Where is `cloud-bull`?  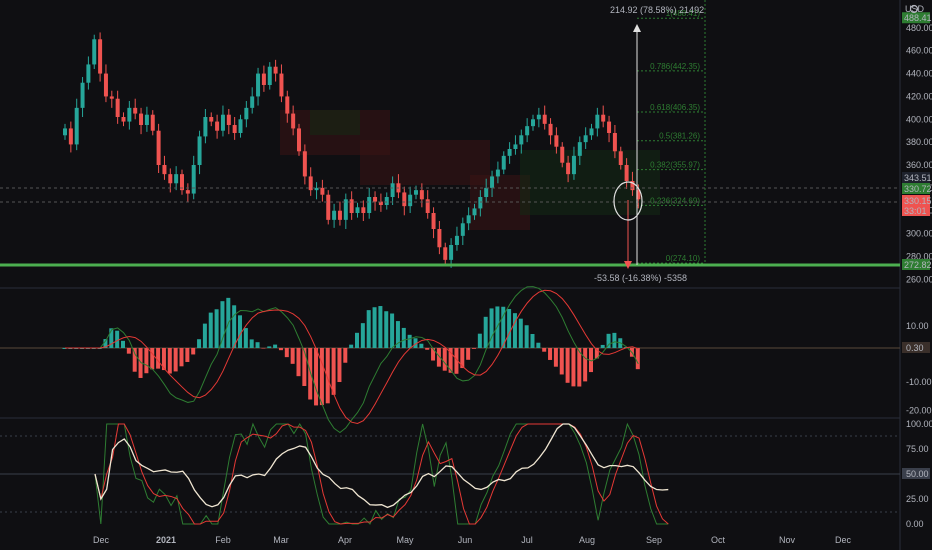
cloud-bull is located at coordinates (335, 122).